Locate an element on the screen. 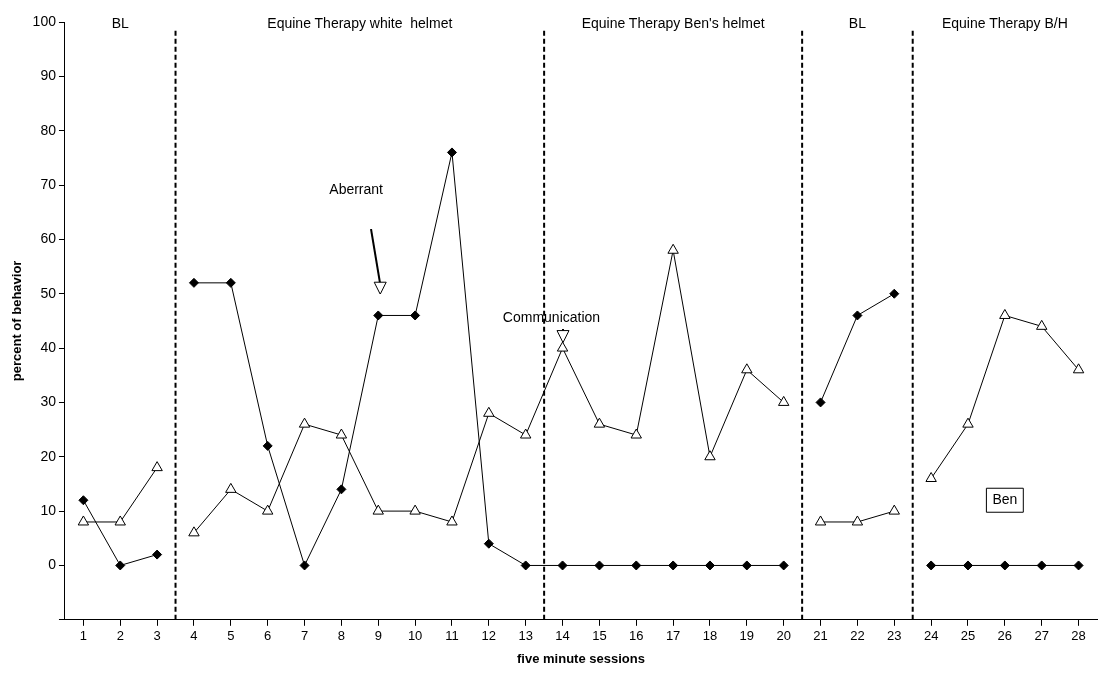 The height and width of the screenshot is (677, 1107). x-tick-label: 1 is located at coordinates (83, 636).